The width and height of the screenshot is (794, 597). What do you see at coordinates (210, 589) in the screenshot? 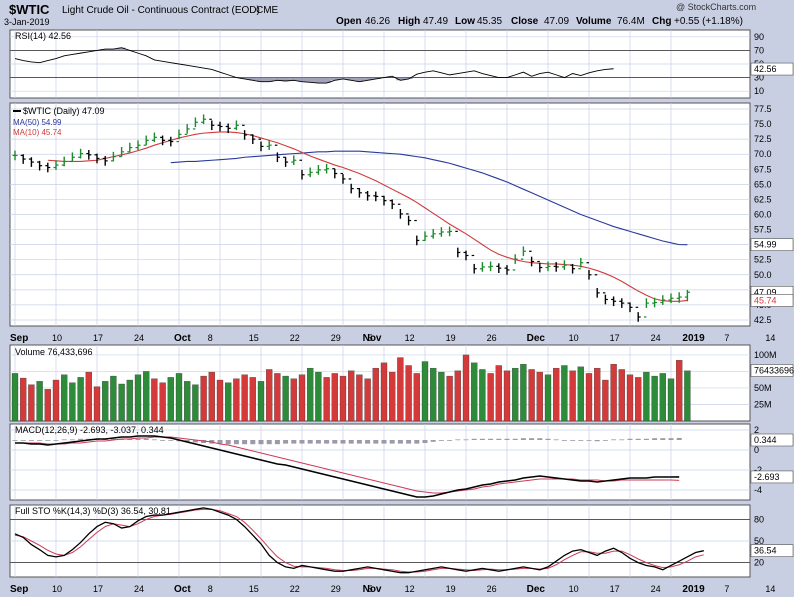
I see `bottom-x-tick: 8` at bounding box center [210, 589].